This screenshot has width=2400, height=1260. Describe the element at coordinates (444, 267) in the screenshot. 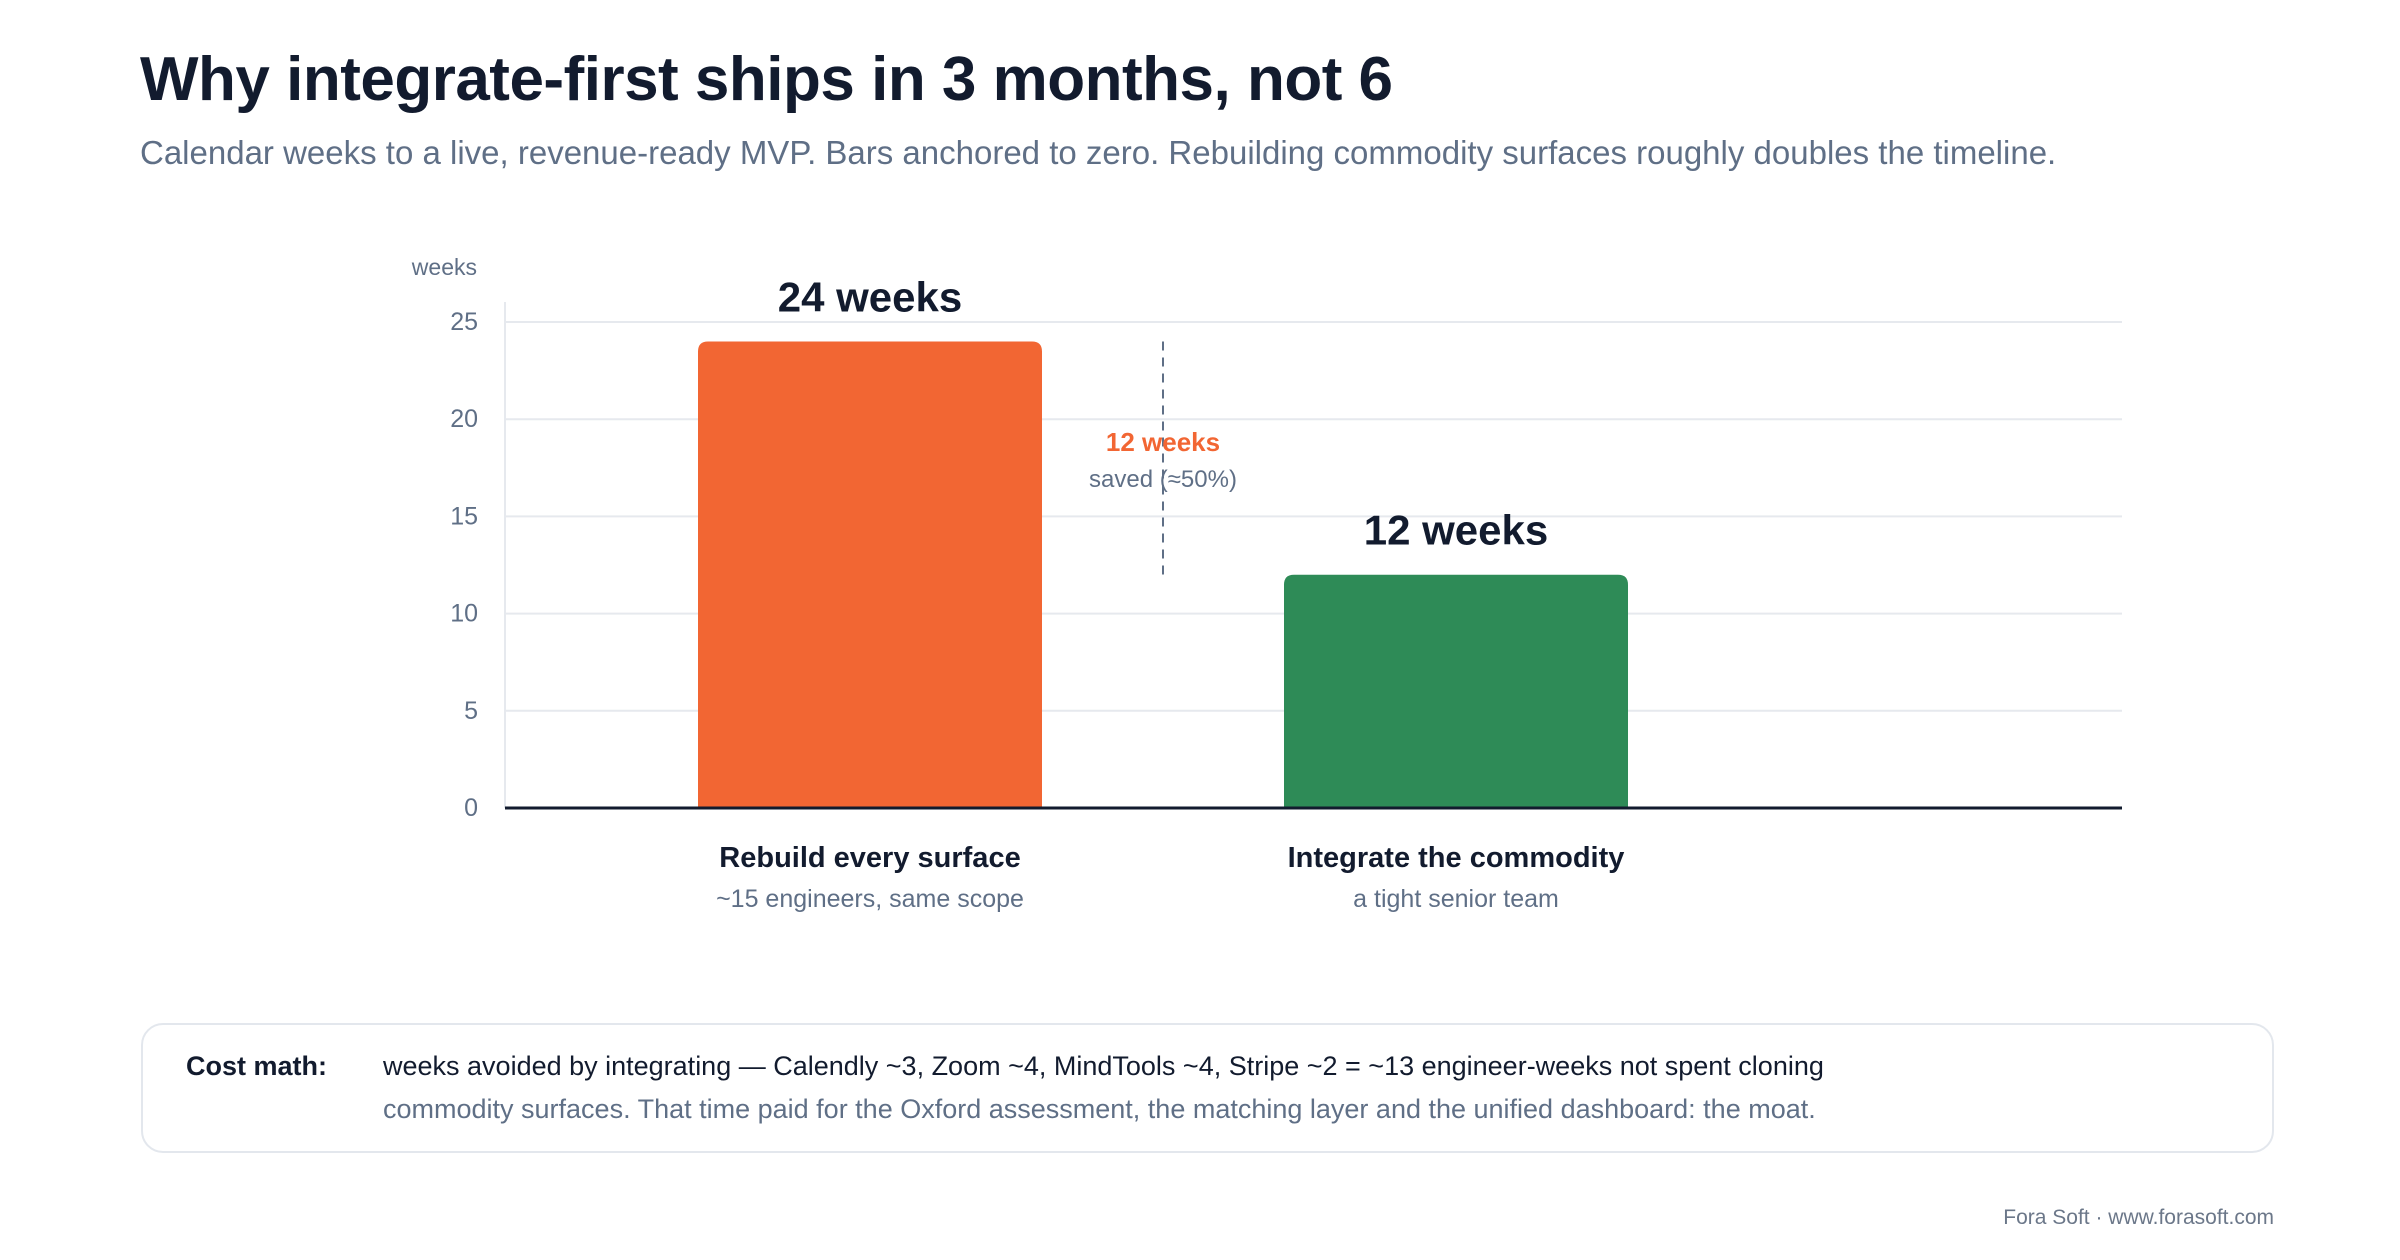

I see `y-axis-label: weeks` at that location.